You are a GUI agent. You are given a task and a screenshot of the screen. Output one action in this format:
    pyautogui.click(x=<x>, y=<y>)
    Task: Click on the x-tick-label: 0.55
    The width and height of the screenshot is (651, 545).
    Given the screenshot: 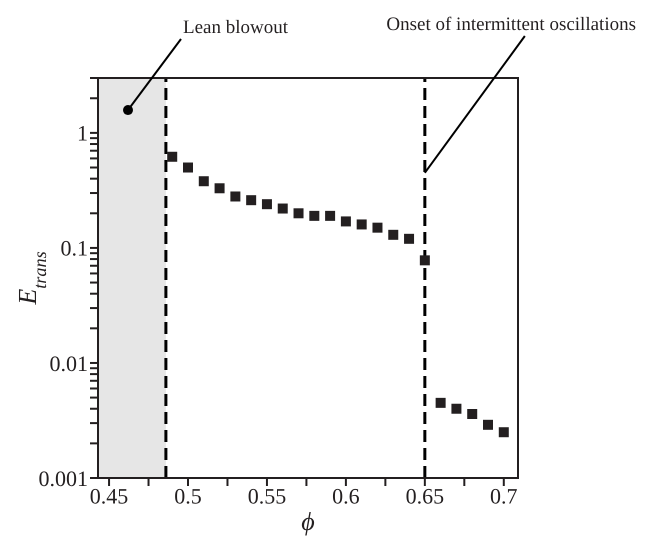 What is the action you would take?
    pyautogui.click(x=267, y=496)
    